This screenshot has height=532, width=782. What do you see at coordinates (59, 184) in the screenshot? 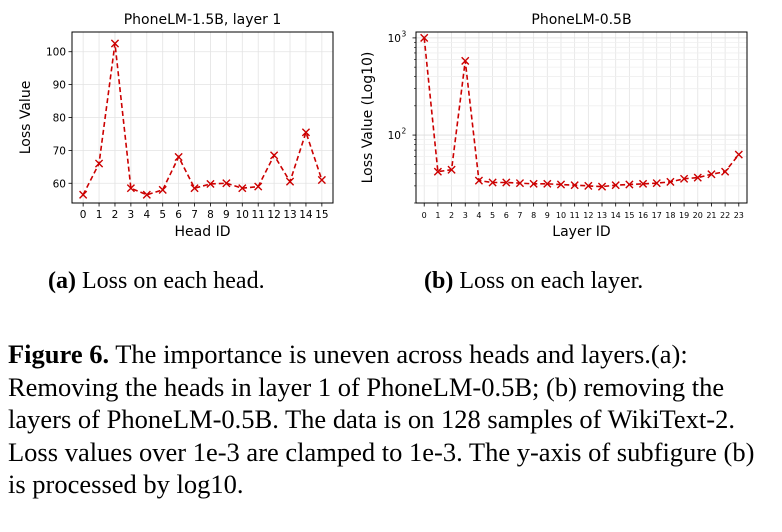
I see `y-tick-label: 60` at bounding box center [59, 184].